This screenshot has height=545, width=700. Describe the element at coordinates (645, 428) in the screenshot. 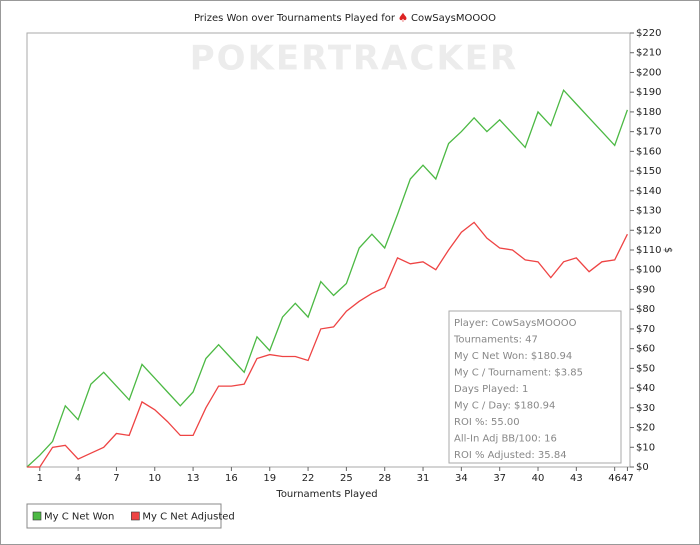

I see `y-tick-label: $20` at that location.